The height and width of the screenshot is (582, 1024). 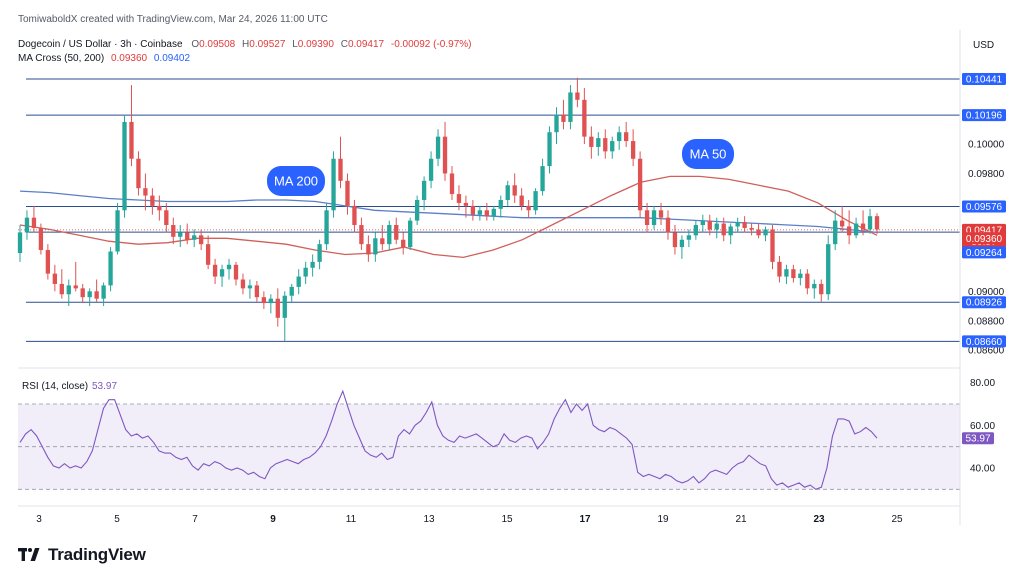 What do you see at coordinates (897, 519) in the screenshot?
I see `time-tick-label: 25` at bounding box center [897, 519].